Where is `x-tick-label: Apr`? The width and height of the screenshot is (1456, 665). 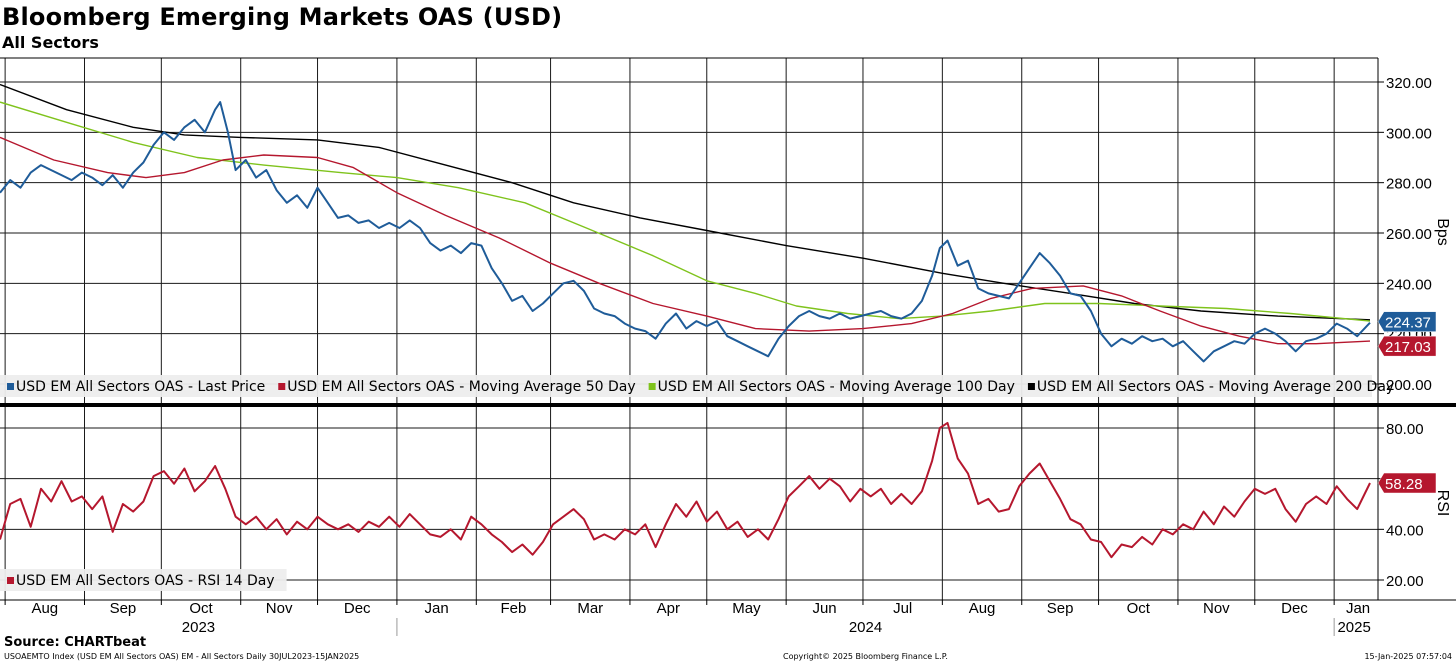
x-tick-label: Apr is located at coordinates (668, 608).